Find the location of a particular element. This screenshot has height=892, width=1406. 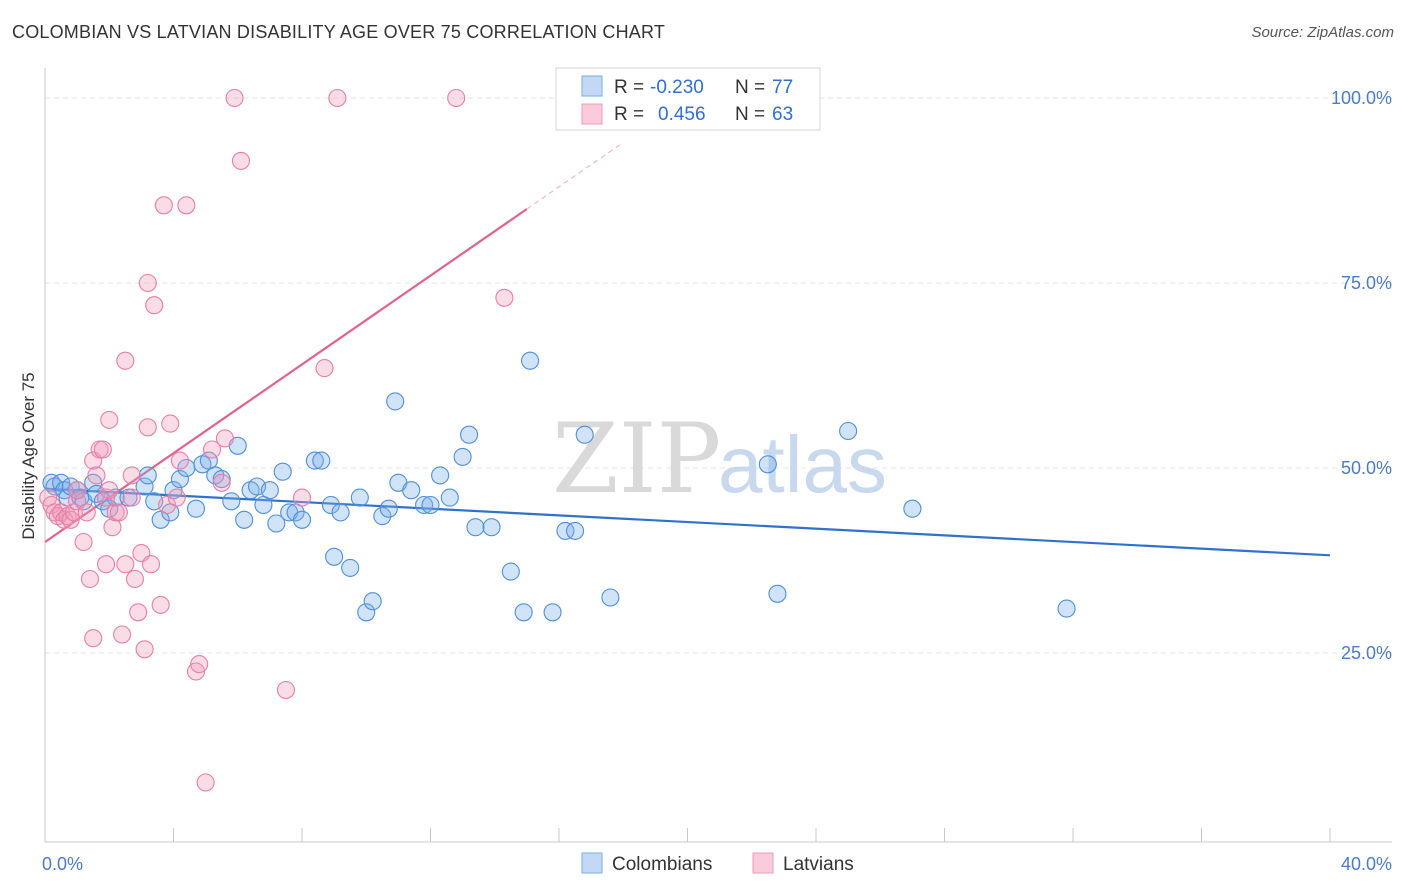

legend-n-label-2: N = is located at coordinates (750, 114).